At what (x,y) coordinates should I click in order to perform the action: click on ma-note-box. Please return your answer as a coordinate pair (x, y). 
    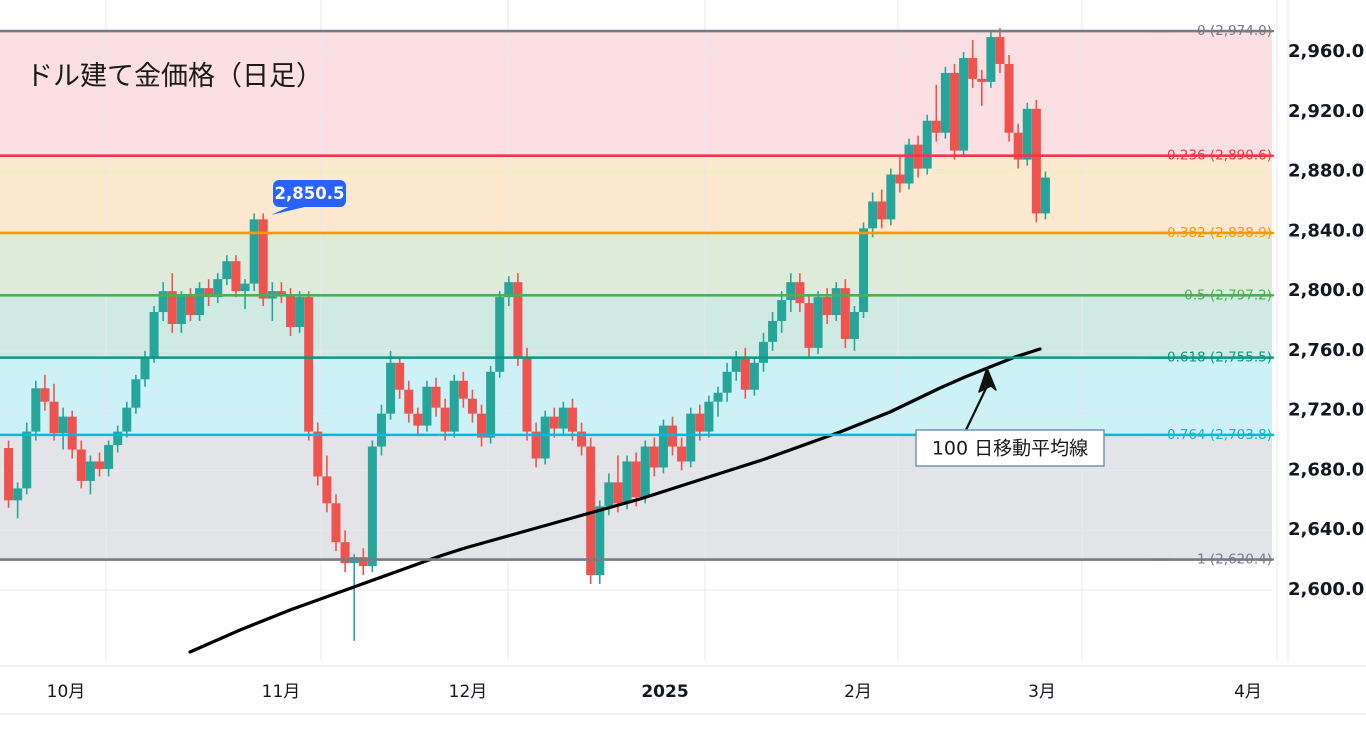
    Looking at the image, I should click on (1010, 448).